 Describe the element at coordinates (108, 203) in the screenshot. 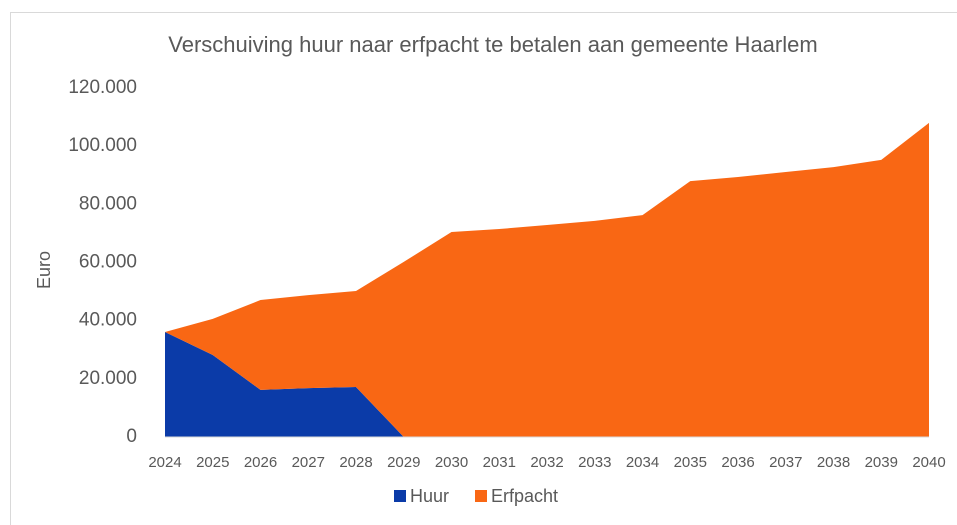

I see `y-tick-label: 80.000` at that location.